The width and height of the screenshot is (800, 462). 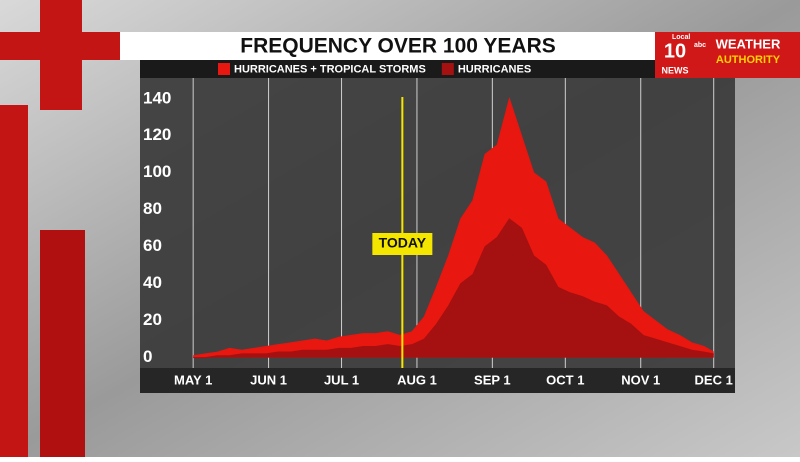 I want to click on x-tick-label: JUN 1, so click(x=268, y=379).